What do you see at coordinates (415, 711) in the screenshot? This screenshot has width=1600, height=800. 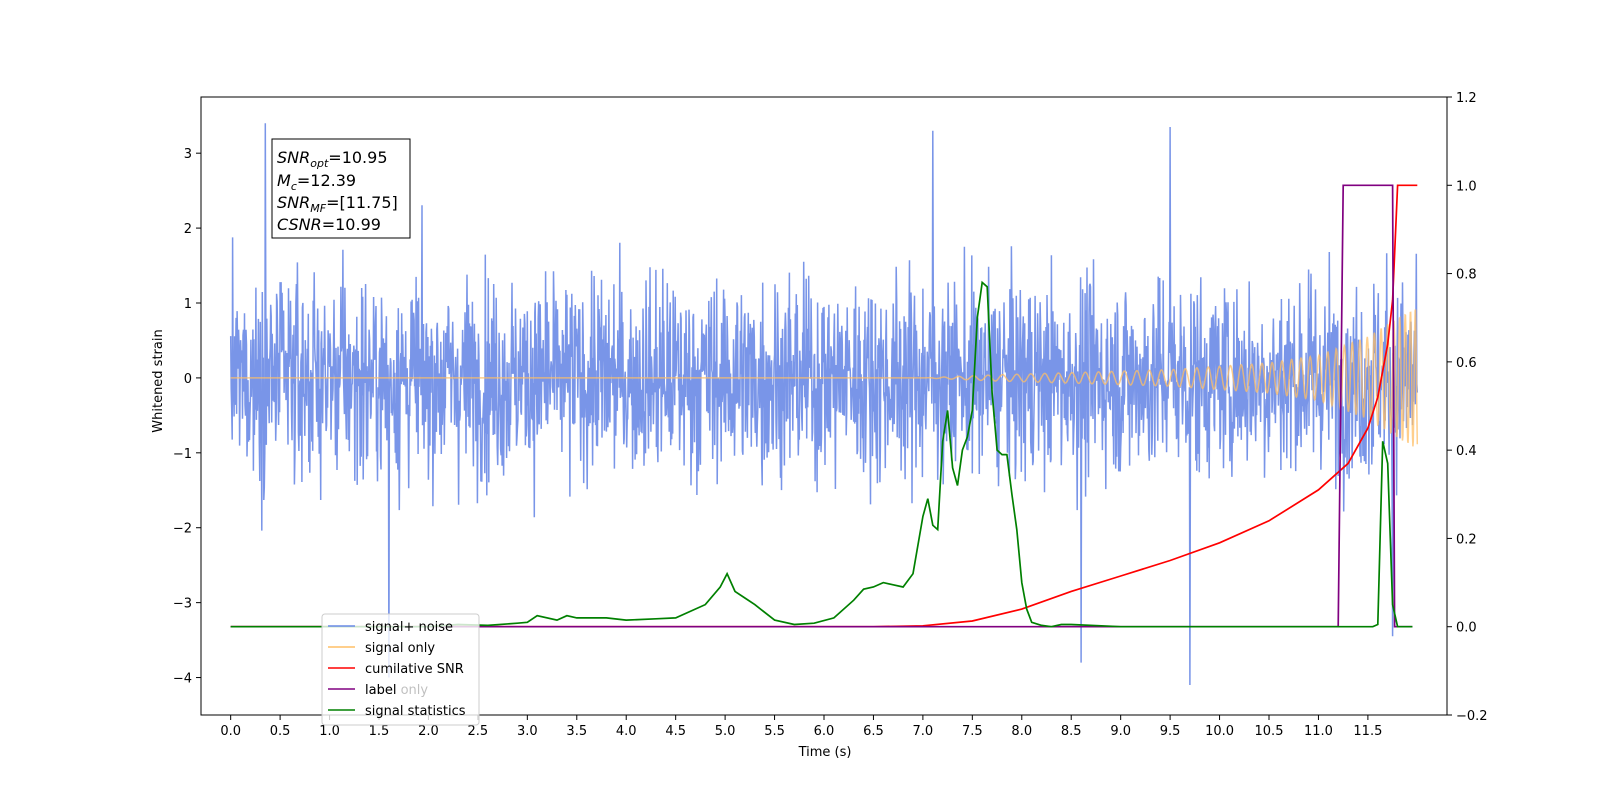 I see `legend-label-signal-statistics: signal statistics` at bounding box center [415, 711].